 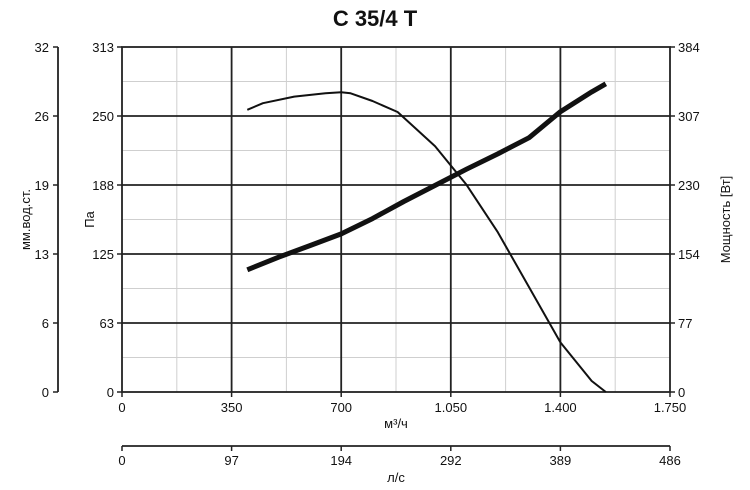 I want to click on right-tick-label: 77, so click(x=685, y=323).